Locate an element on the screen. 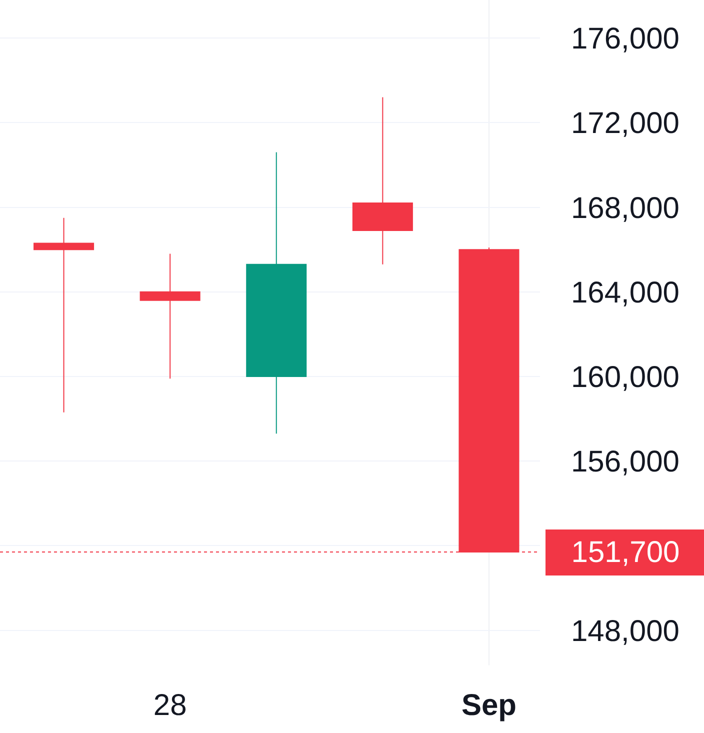  x-tick-label: 28 is located at coordinates (170, 705).